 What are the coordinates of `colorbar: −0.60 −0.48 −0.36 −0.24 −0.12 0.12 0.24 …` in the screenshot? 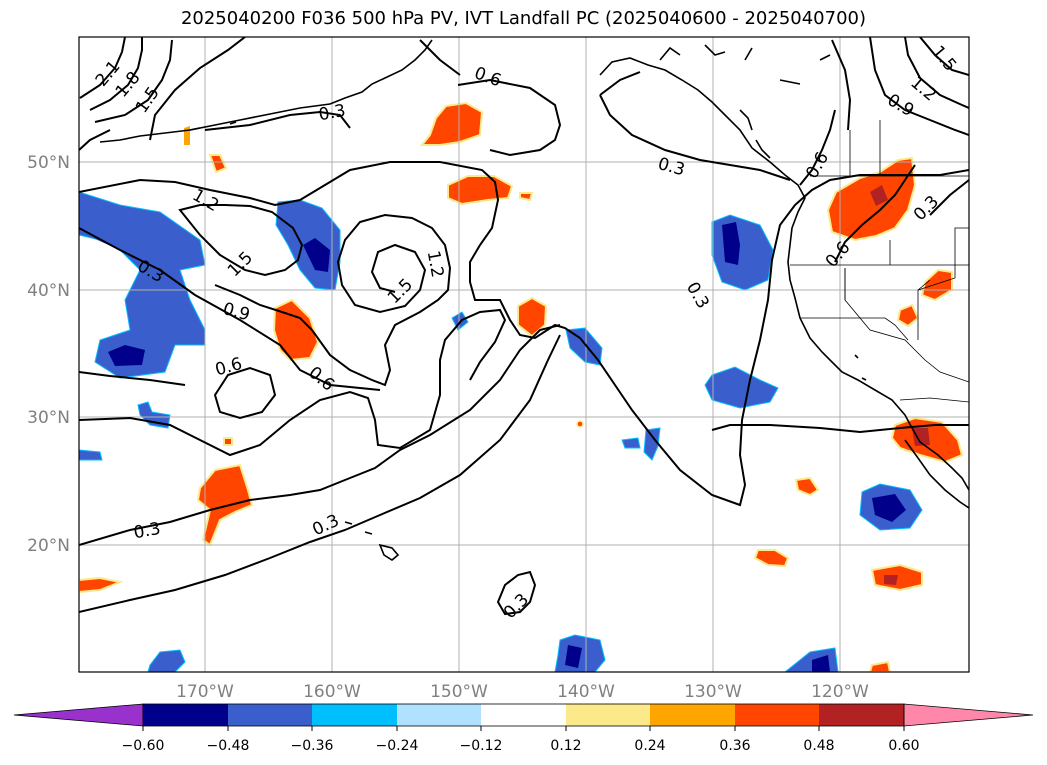 It's located at (523, 728).